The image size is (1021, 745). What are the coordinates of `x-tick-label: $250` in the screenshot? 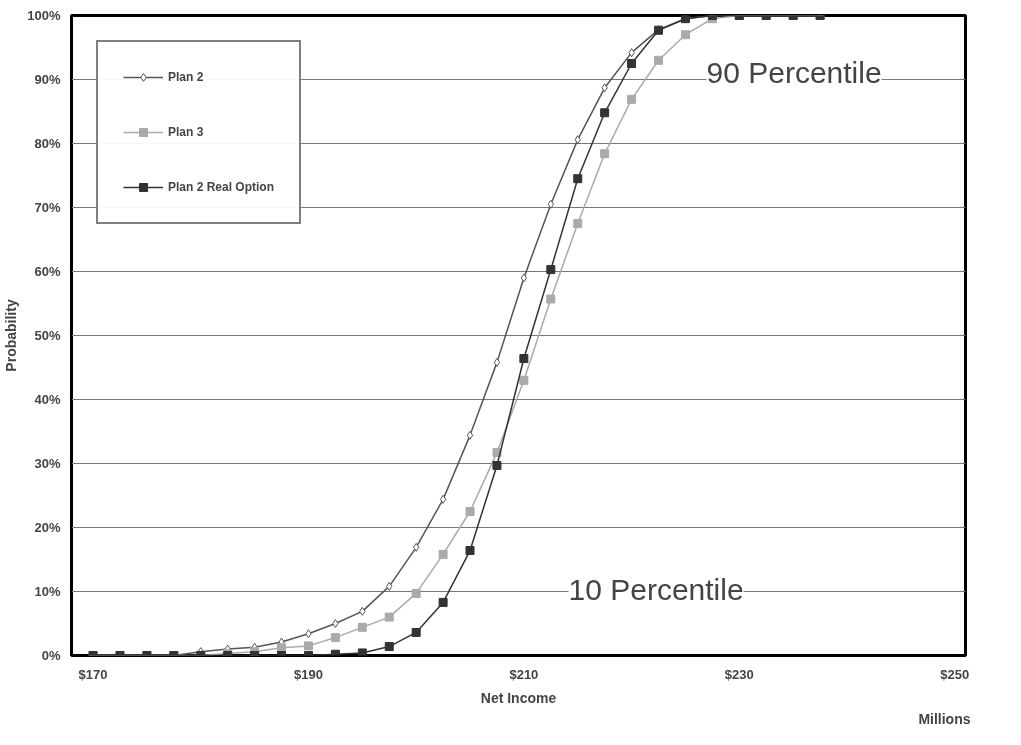 It's located at (955, 674).